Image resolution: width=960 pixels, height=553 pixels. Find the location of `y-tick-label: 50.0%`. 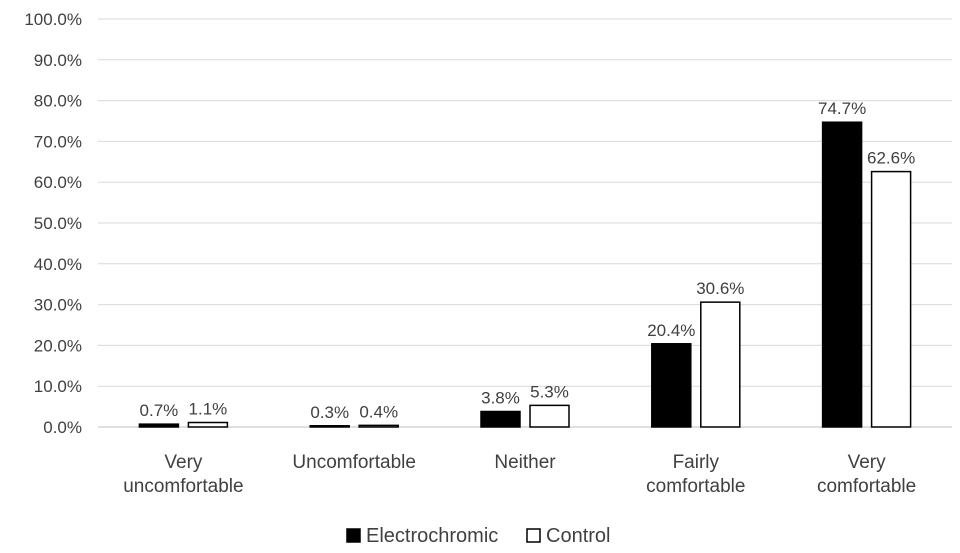

y-tick-label: 50.0% is located at coordinates (58, 223).